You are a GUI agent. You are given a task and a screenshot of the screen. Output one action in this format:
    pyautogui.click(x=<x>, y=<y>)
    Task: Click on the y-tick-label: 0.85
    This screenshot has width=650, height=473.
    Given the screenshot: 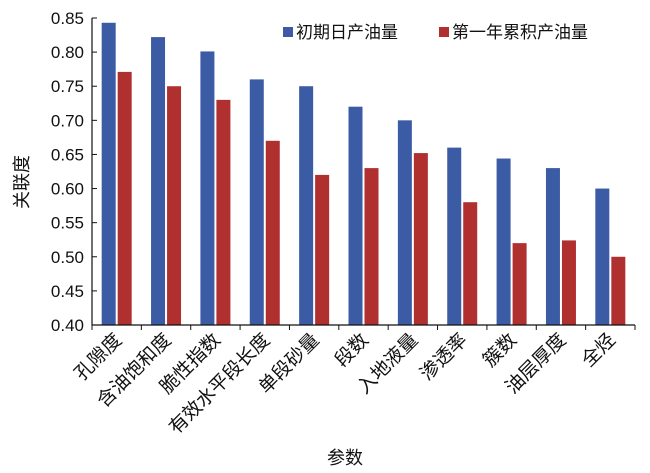 What is the action you would take?
    pyautogui.click(x=67, y=18)
    